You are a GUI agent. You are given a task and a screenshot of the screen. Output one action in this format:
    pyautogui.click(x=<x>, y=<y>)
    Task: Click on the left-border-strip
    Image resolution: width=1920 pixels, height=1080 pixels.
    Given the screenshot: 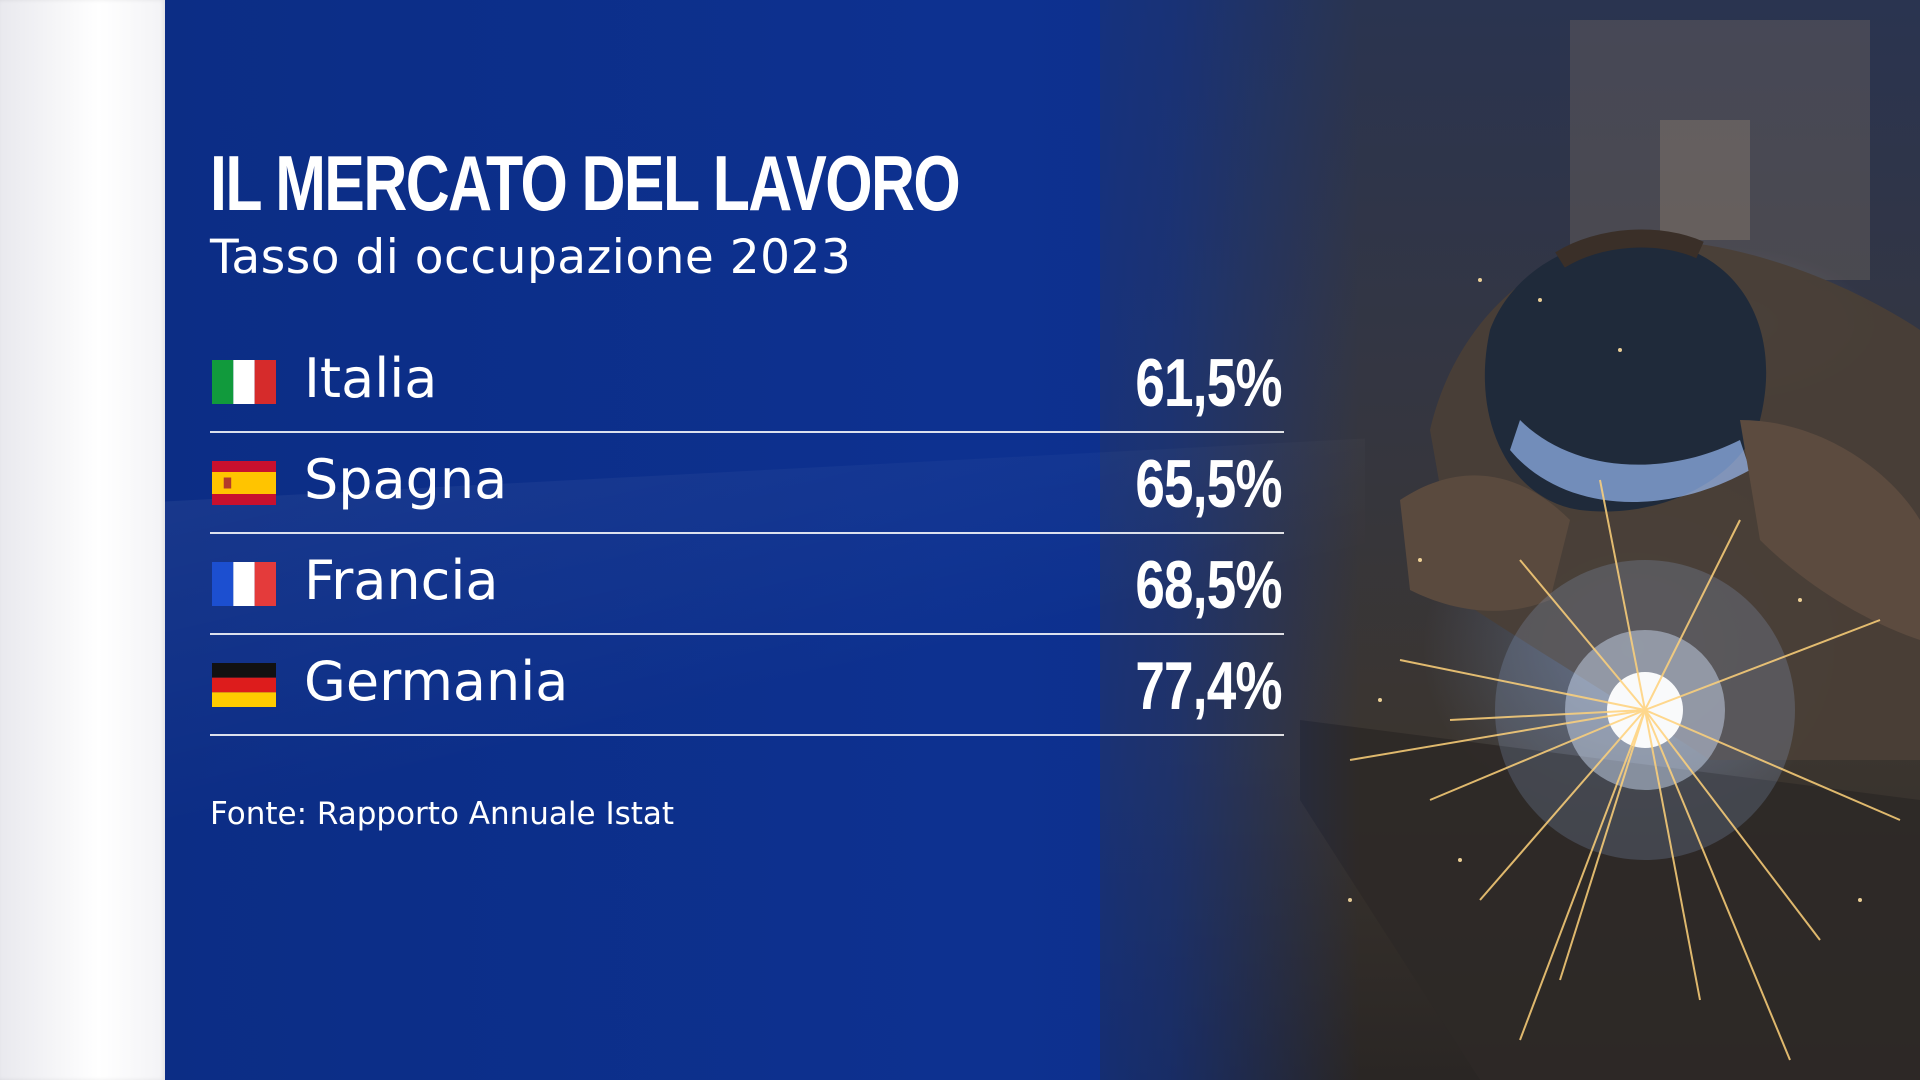 What is the action you would take?
    pyautogui.click(x=82, y=540)
    